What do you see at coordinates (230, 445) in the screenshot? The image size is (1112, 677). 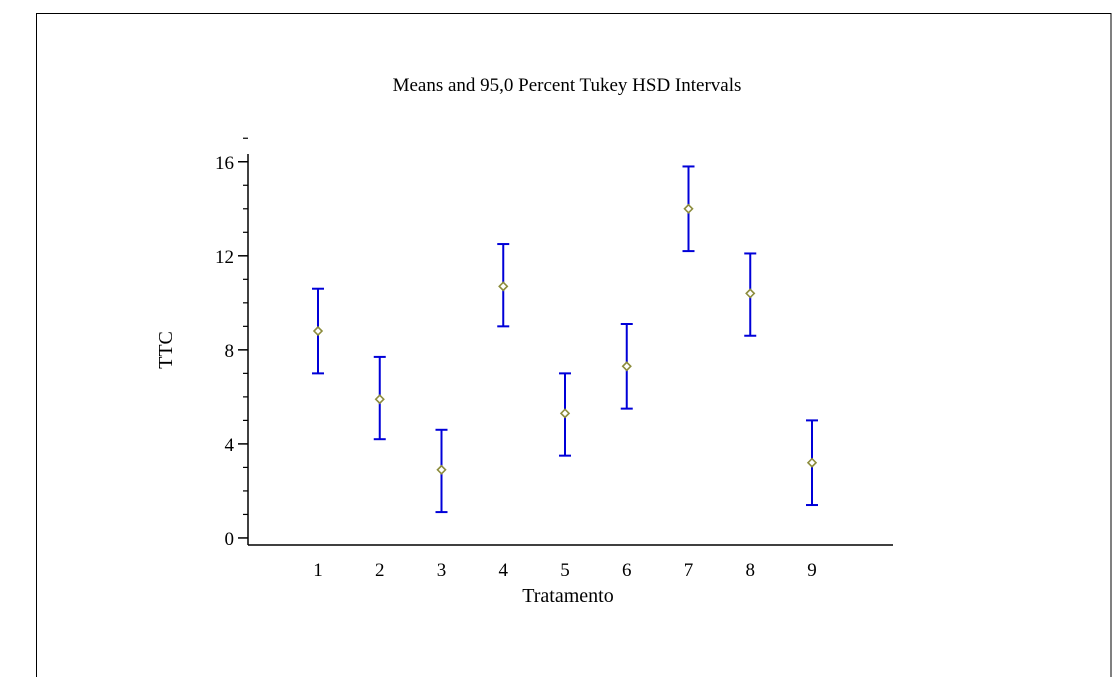 I see `y-tick-label: 4` at bounding box center [230, 445].